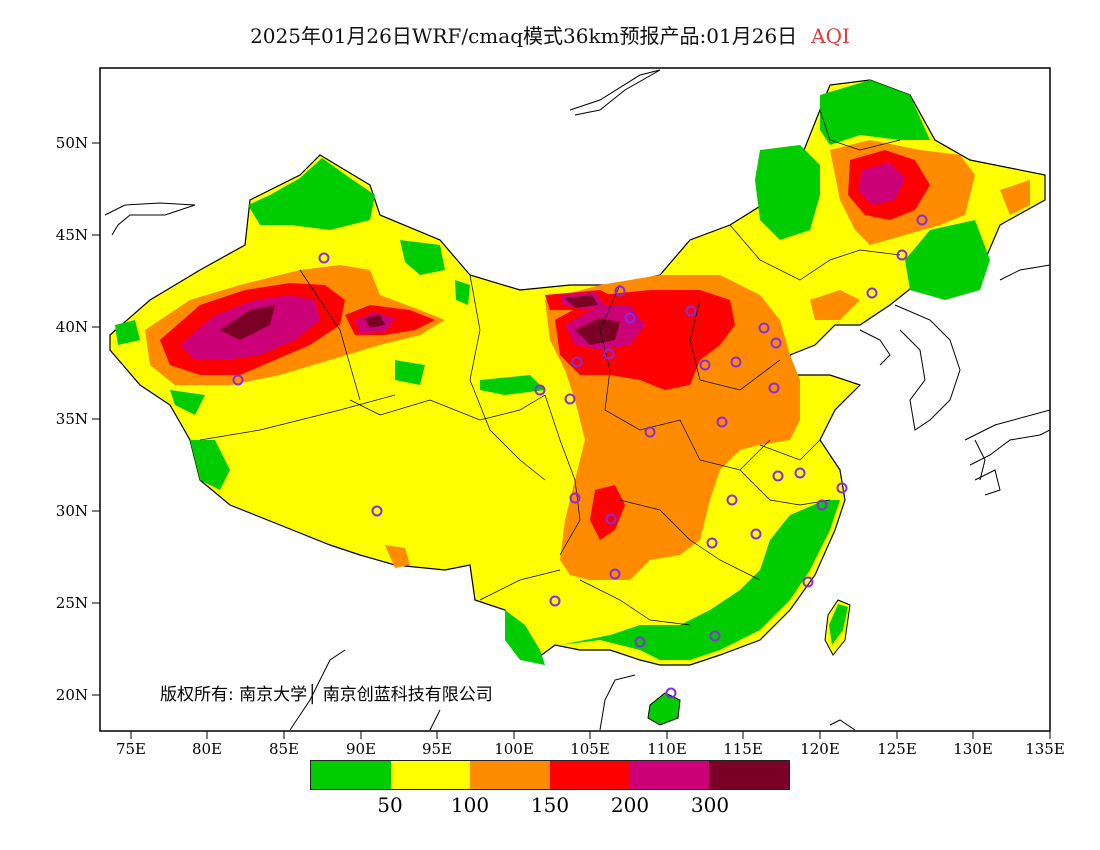 Image resolution: width=1100 pixels, height=850 pixels. Describe the element at coordinates (361, 749) in the screenshot. I see `lon-tick-label: 90E` at that location.